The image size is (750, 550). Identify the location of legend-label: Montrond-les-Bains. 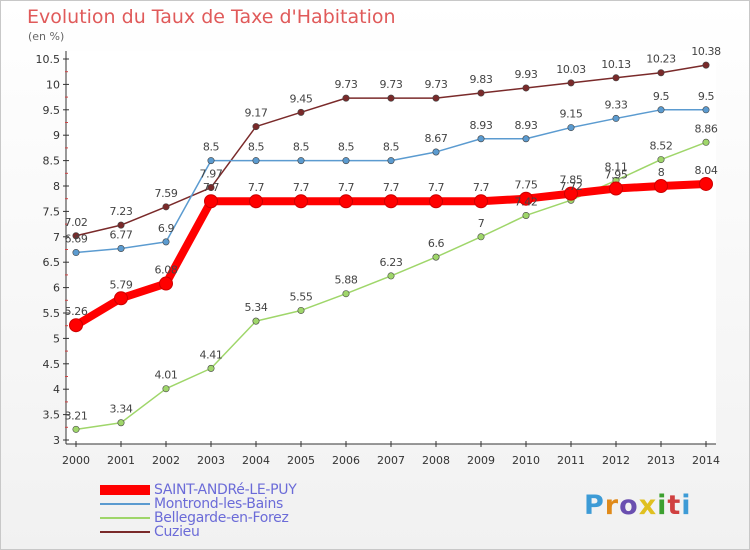
(219, 504).